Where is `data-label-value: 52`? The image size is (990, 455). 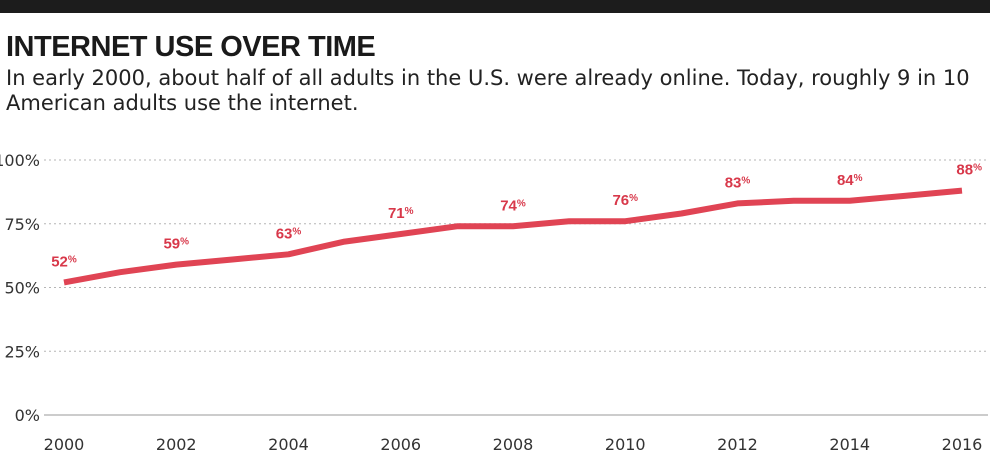 data-label-value: 52 is located at coordinates (59, 261).